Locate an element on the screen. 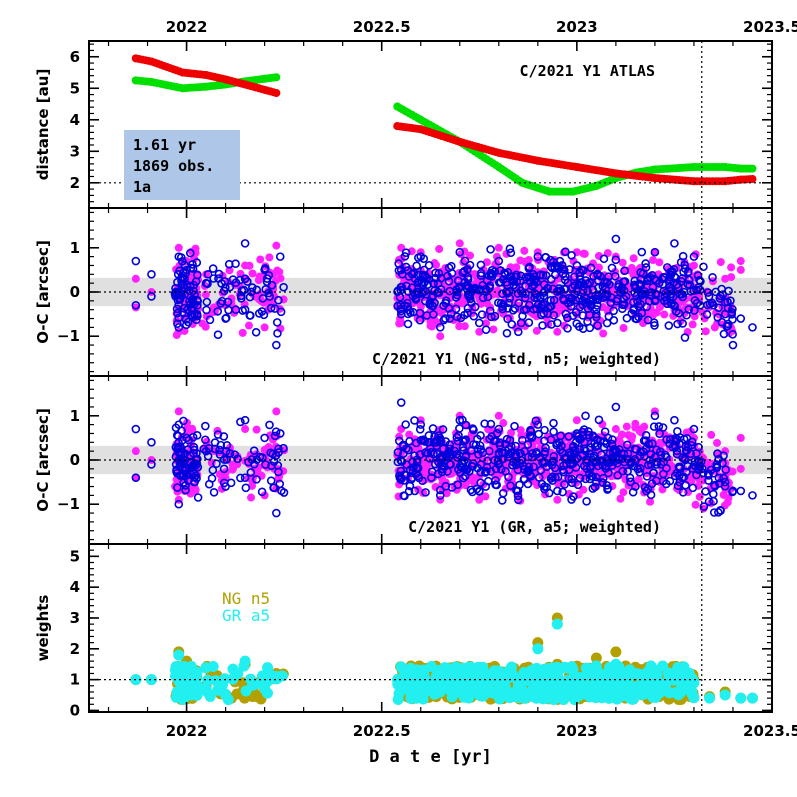 The image size is (797, 797). legend-entry: GR a5 is located at coordinates (246, 615).